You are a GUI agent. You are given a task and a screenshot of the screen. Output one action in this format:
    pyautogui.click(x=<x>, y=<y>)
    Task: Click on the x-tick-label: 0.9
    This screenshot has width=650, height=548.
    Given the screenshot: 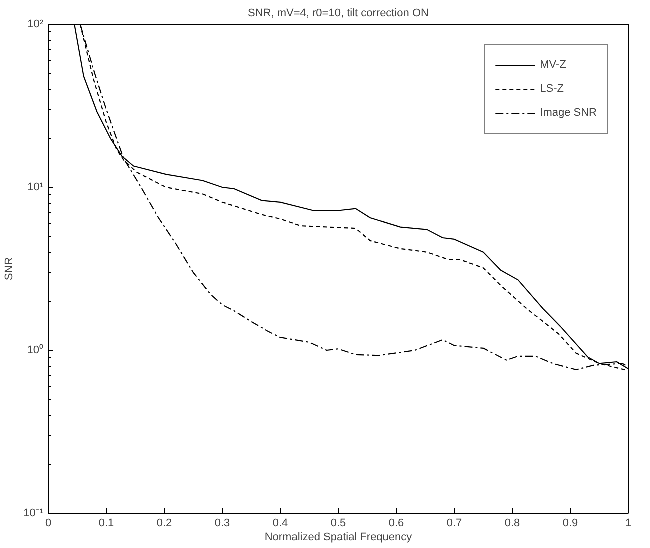 What is the action you would take?
    pyautogui.click(x=570, y=524)
    